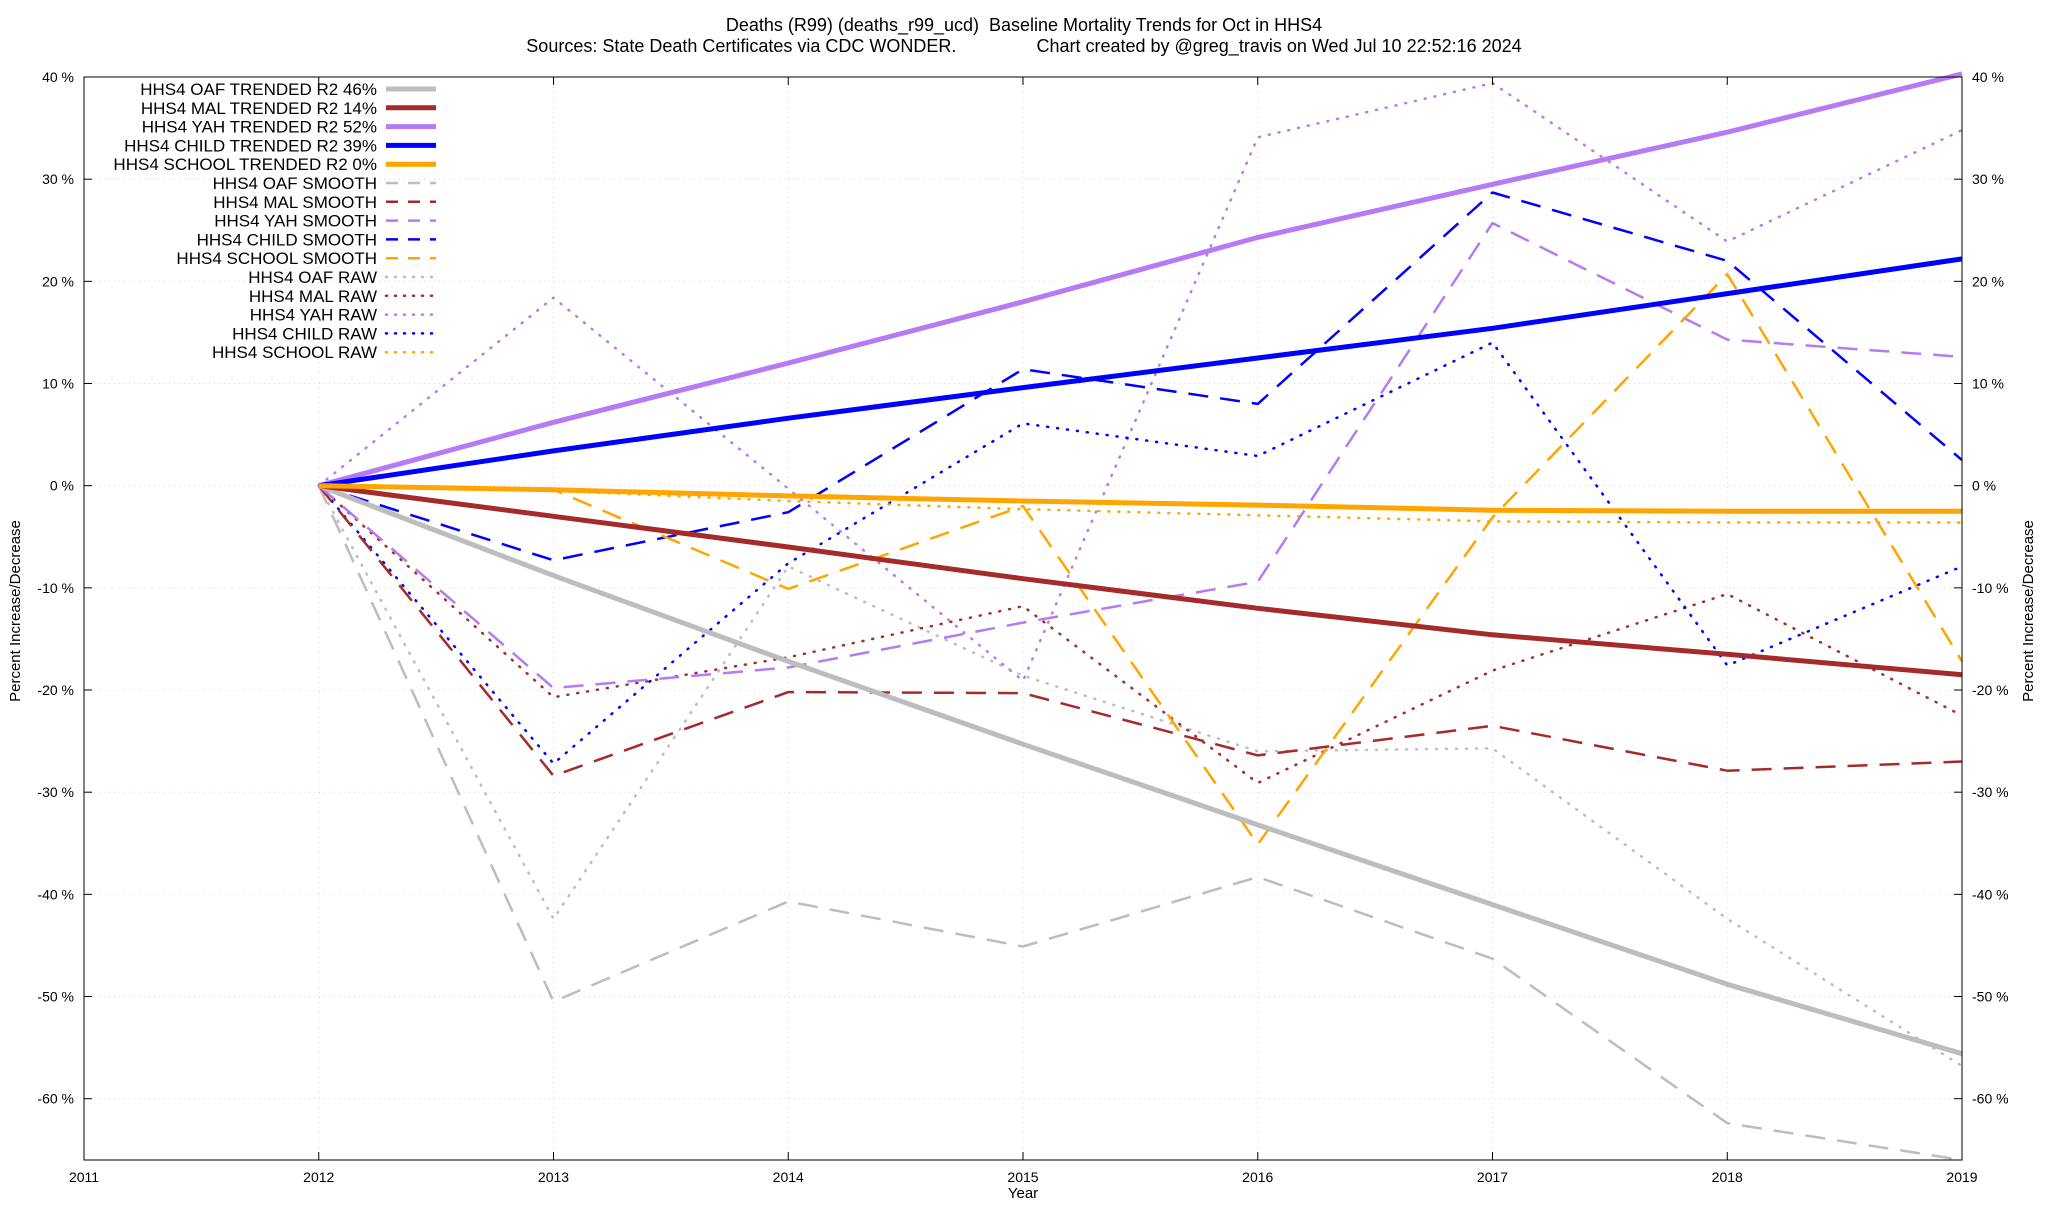 The width and height of the screenshot is (2048, 1205). Describe the element at coordinates (58, 384) in the screenshot. I see `y-tick-label: 10 %` at that location.